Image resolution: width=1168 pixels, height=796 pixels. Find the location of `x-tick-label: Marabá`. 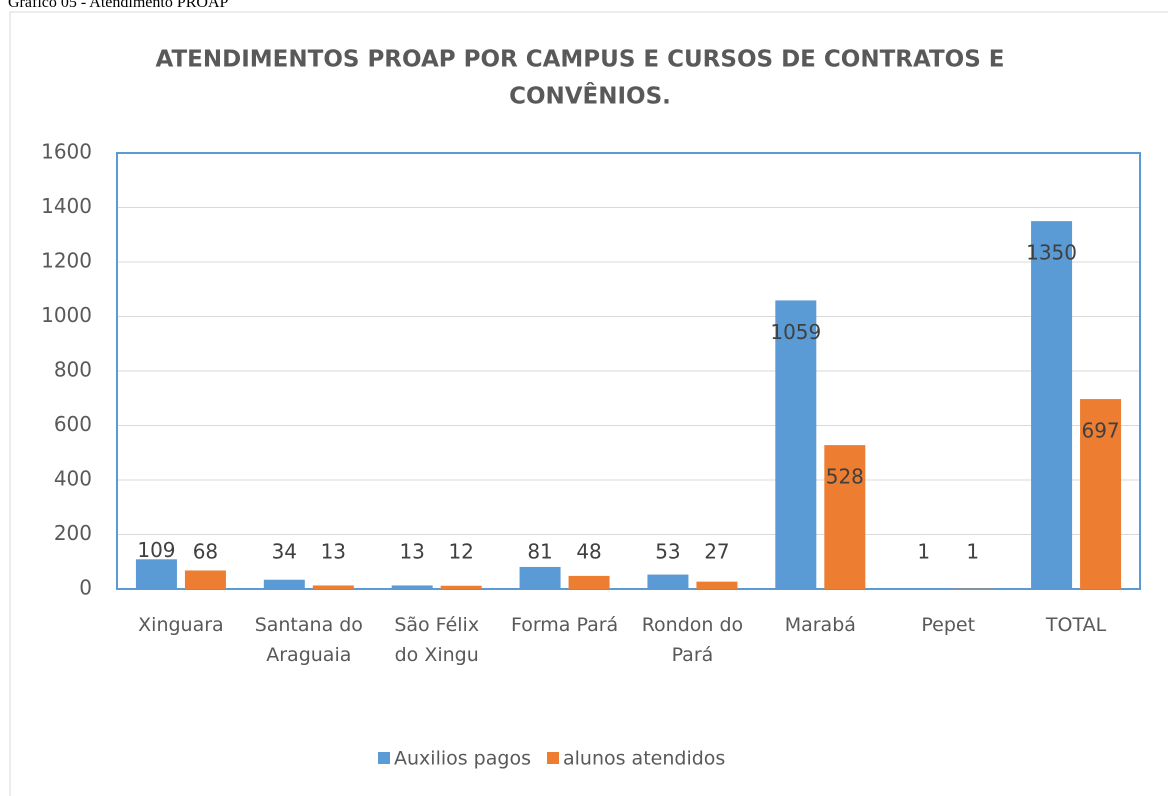

x-tick-label: Marabá is located at coordinates (820, 625).